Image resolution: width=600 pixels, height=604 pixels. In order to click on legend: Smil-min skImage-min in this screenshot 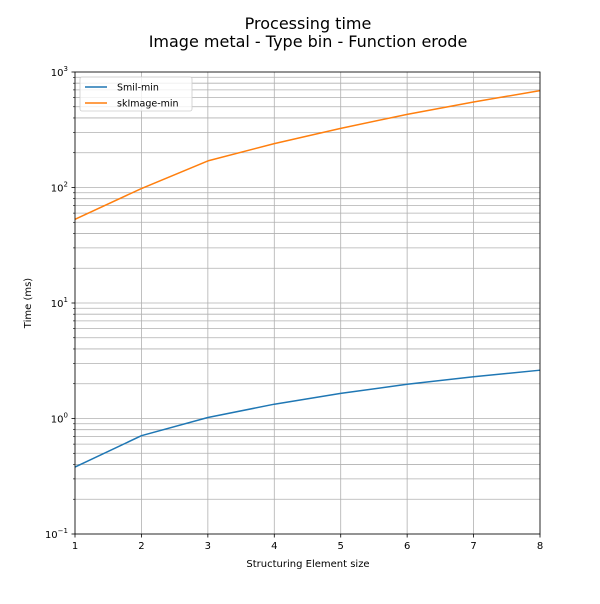, I will do `click(136, 94)`.